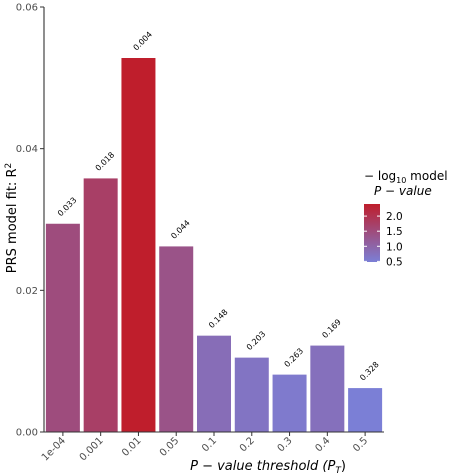  Describe the element at coordinates (294, 357) in the screenshot. I see `bar-value-label: 0.263` at that location.